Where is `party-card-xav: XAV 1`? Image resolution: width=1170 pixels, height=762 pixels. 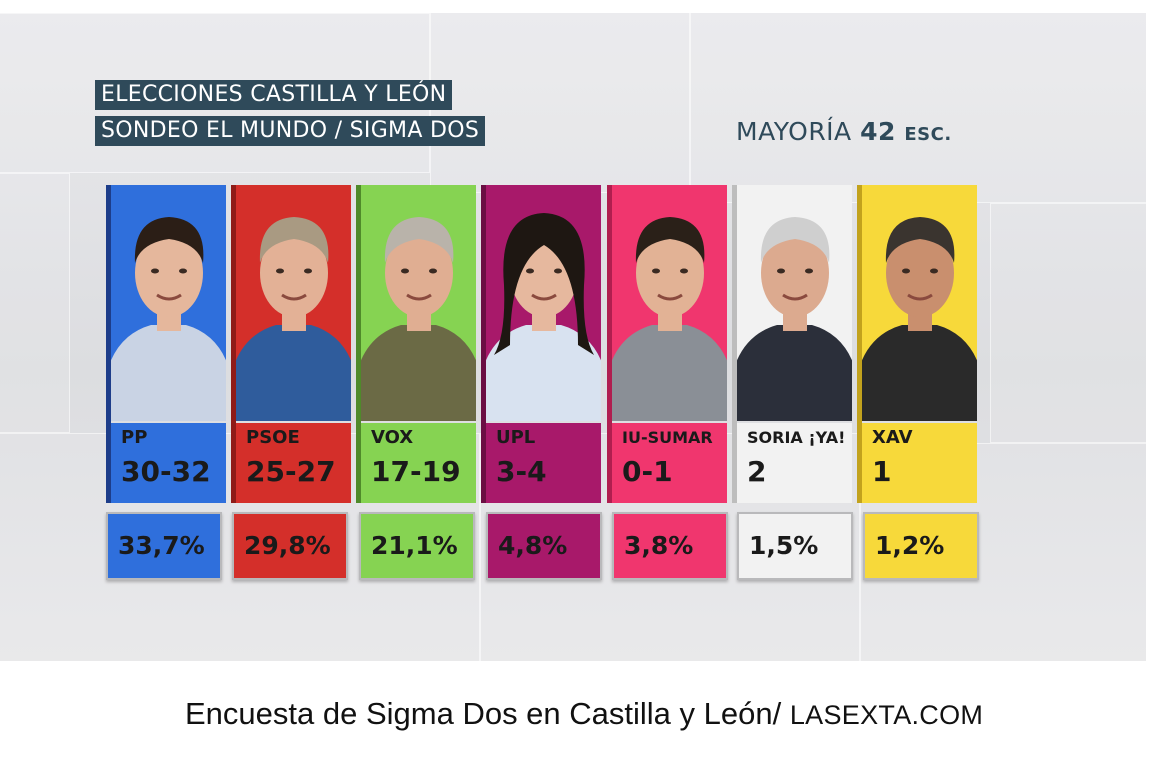 party-card-xav: XAV 1 is located at coordinates (917, 344).